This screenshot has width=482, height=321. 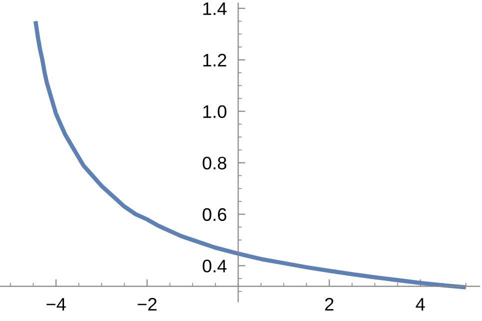 I want to click on y-tick-label: 0.4, so click(x=214, y=266).